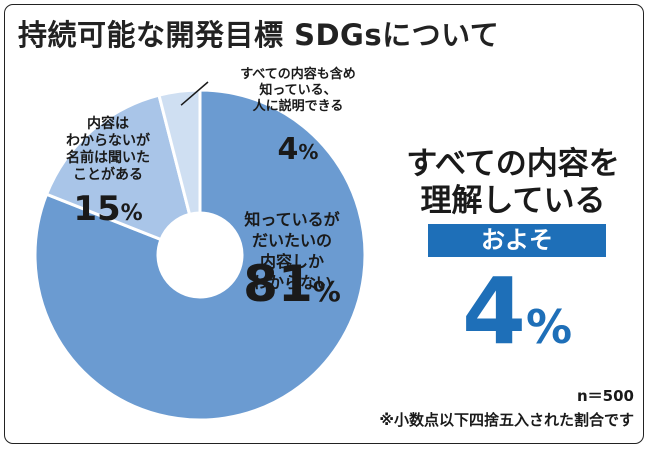 This screenshot has height=450, width=650. I want to click on slice-label-line: 知っている、, so click(297, 90).